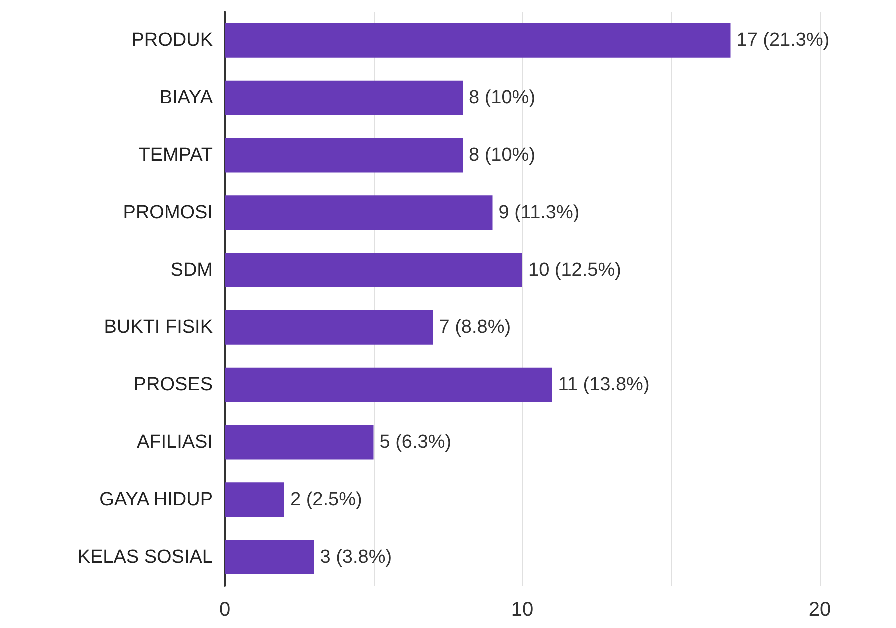  What do you see at coordinates (187, 98) in the screenshot?
I see `y-tick-label: BIAYA` at bounding box center [187, 98].